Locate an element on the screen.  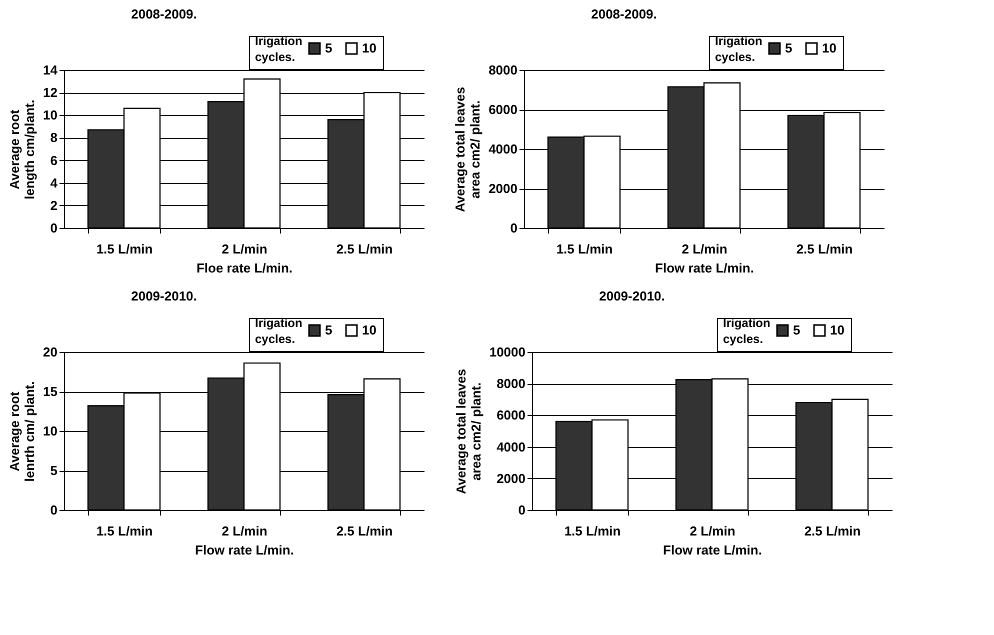
x-axis-title: Floe rate L/min. is located at coordinates (244, 268).